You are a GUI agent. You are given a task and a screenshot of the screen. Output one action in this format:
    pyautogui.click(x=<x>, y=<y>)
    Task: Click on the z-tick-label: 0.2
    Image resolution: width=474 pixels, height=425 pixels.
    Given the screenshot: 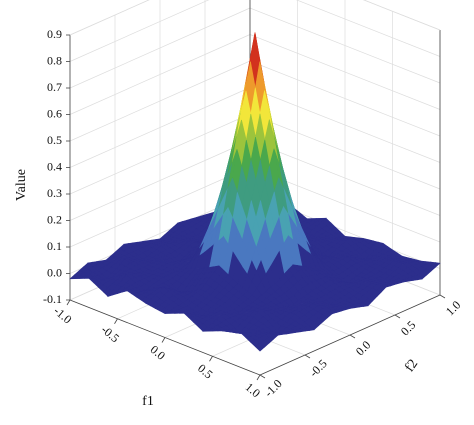 What is the action you would take?
    pyautogui.click(x=54, y=219)
    